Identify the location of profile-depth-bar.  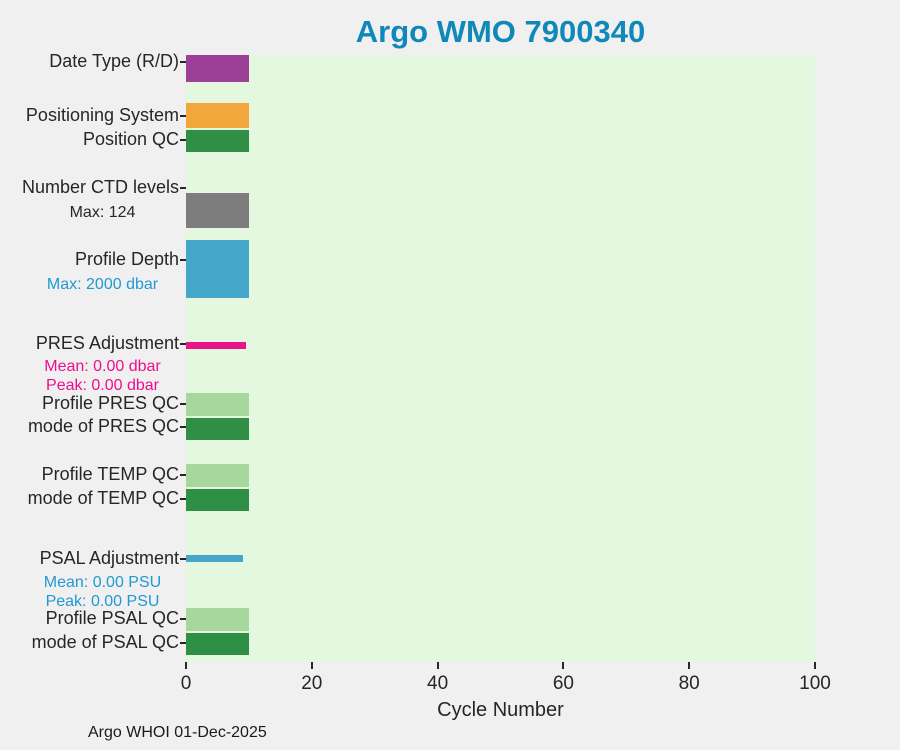
(217, 269).